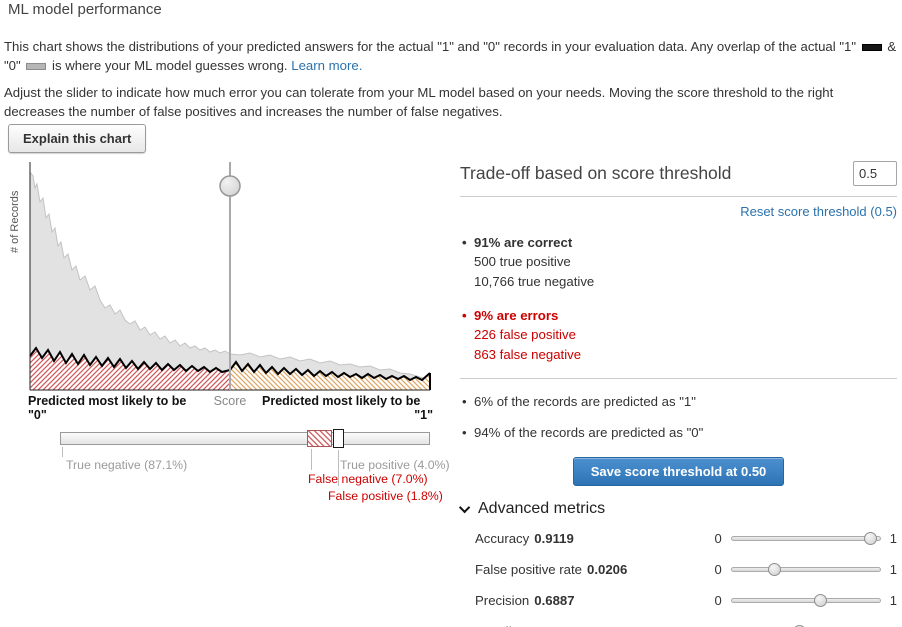 The height and width of the screenshot is (627, 902). Describe the element at coordinates (502, 601) in the screenshot. I see `metric-label: Precision` at that location.